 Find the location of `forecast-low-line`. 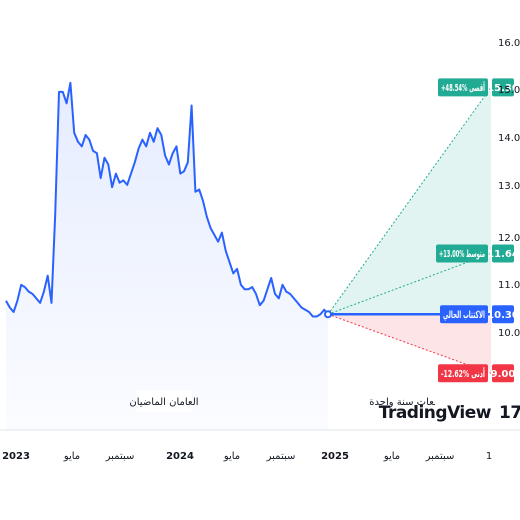

forecast-low-line is located at coordinates (409, 343).